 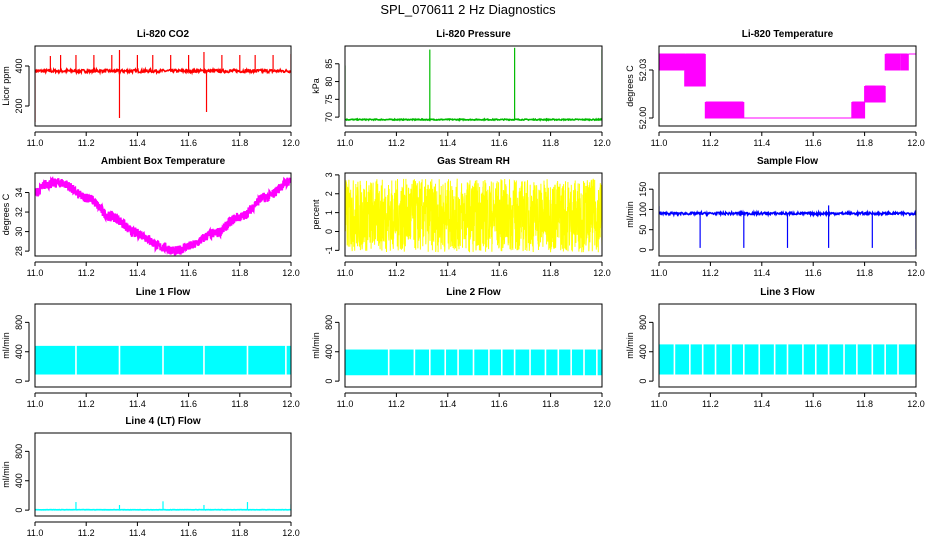 I want to click on chart-title: Line 3 Flow, so click(x=787, y=292).